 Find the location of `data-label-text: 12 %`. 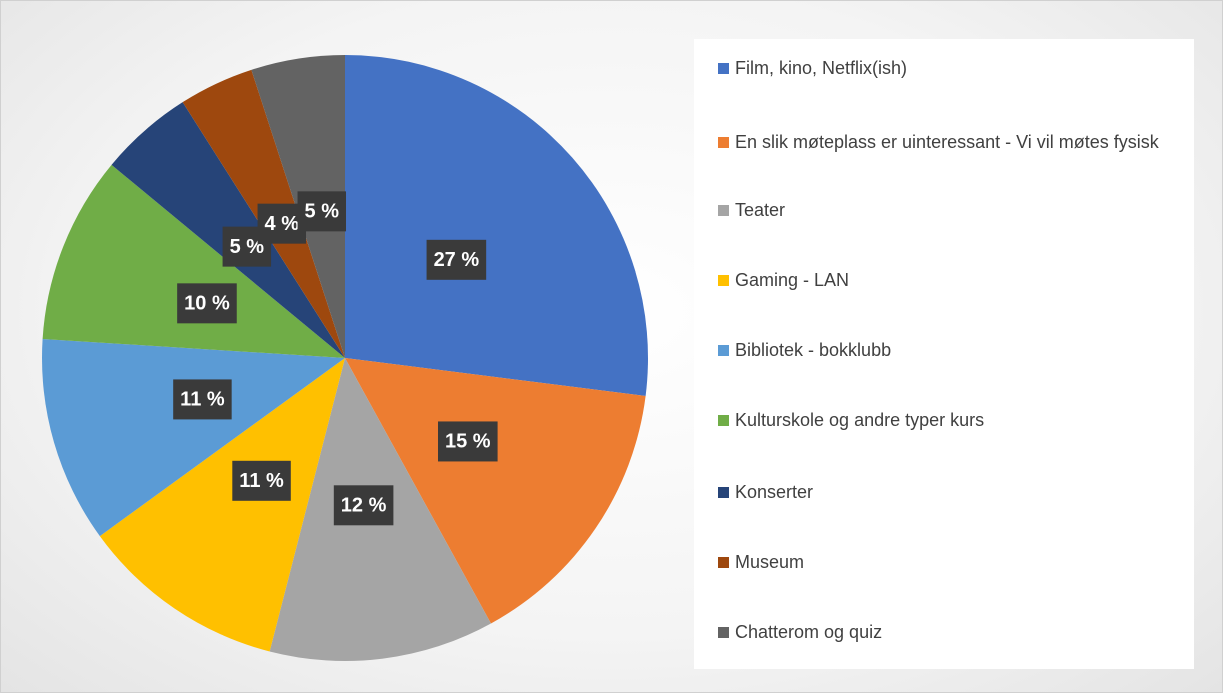

data-label-text: 12 % is located at coordinates (364, 506).